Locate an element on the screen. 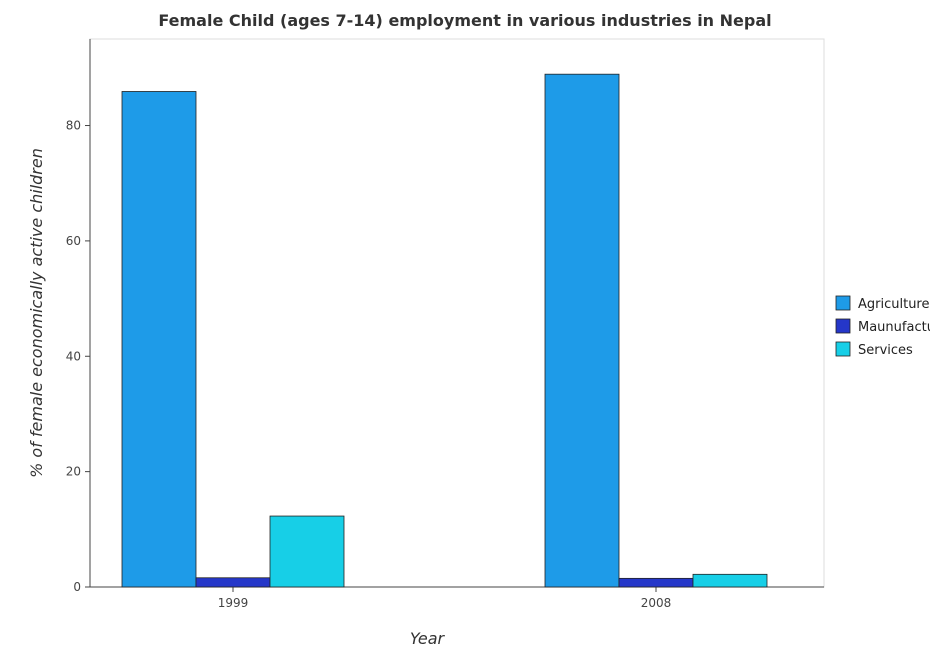  y-tick-label: 40 is located at coordinates (73, 356).